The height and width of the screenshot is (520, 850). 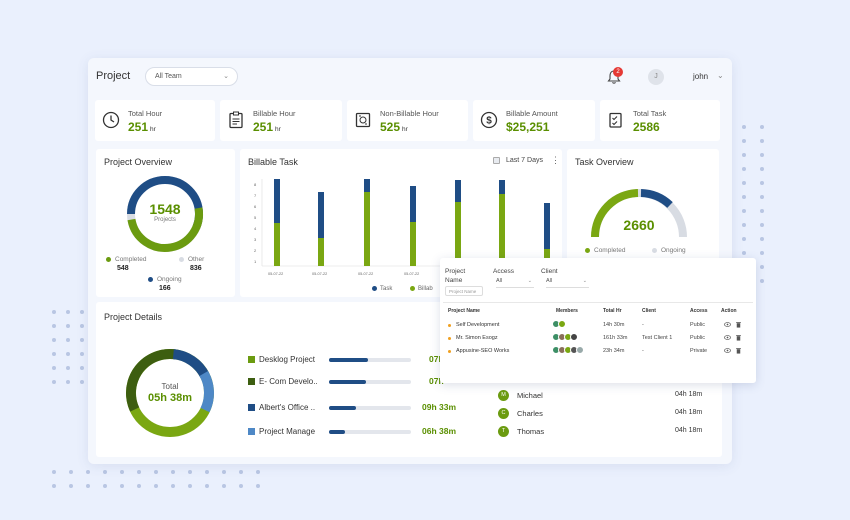 I want to click on team-select: All Team ⌄, so click(x=191, y=76).